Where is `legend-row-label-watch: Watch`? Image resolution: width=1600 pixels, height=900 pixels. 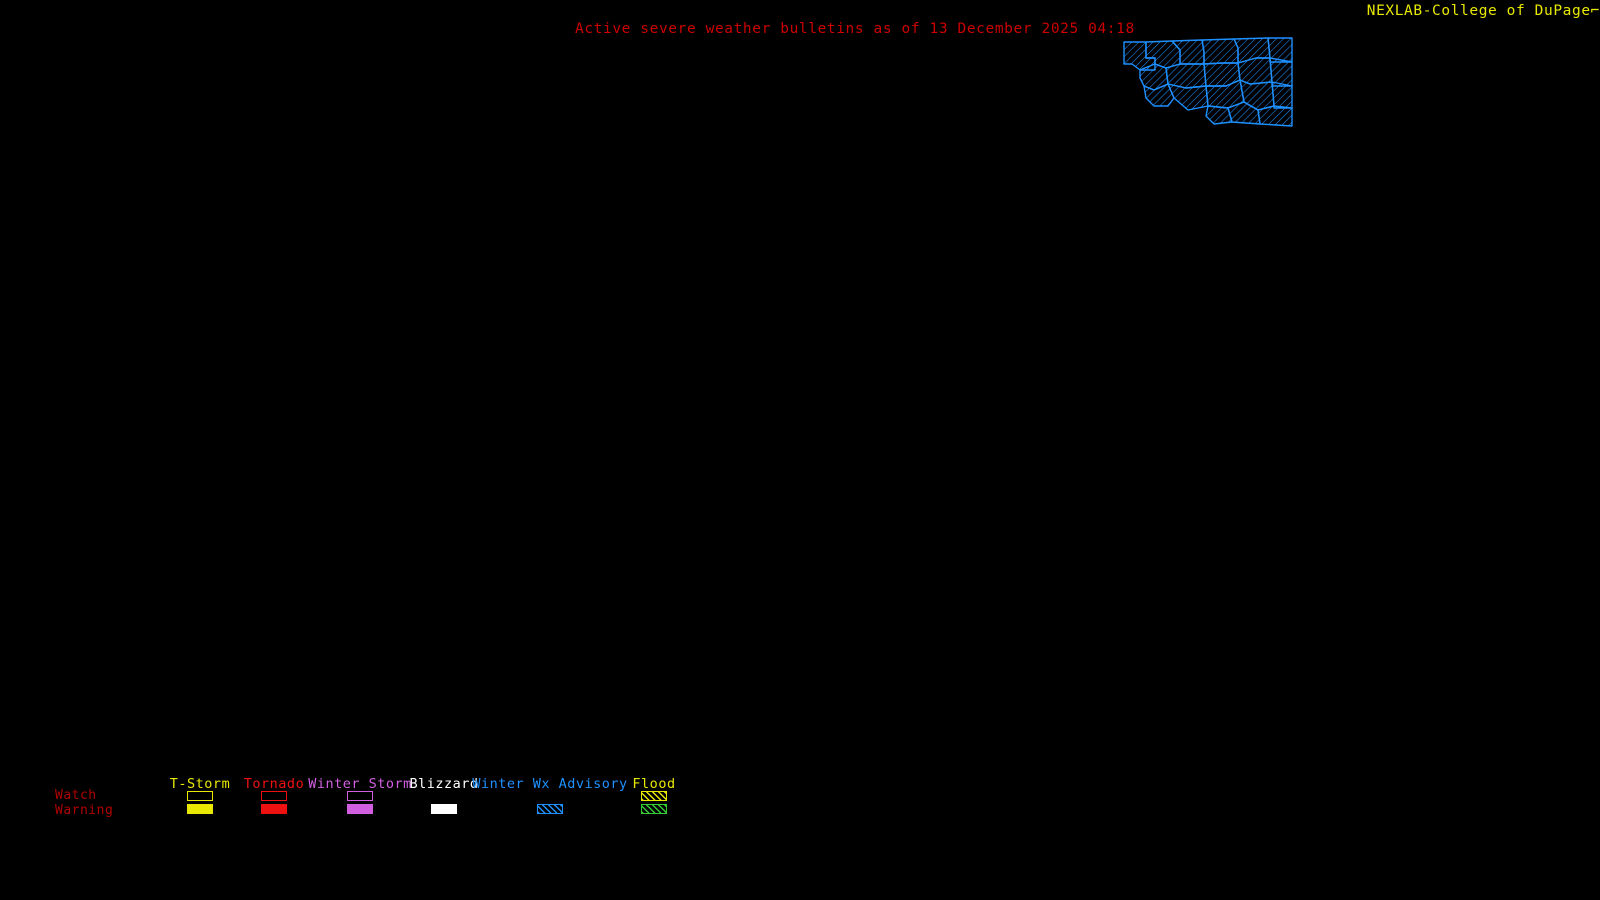
legend-row-label-watch: Watch is located at coordinates (76, 795).